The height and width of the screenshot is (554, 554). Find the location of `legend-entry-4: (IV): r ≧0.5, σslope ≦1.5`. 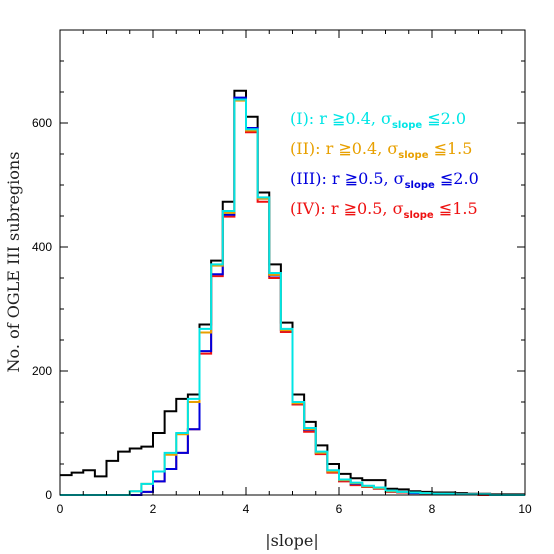

legend-entry-4: (IV): r ≧0.5, σslope ≦1.5 is located at coordinates (384, 210).